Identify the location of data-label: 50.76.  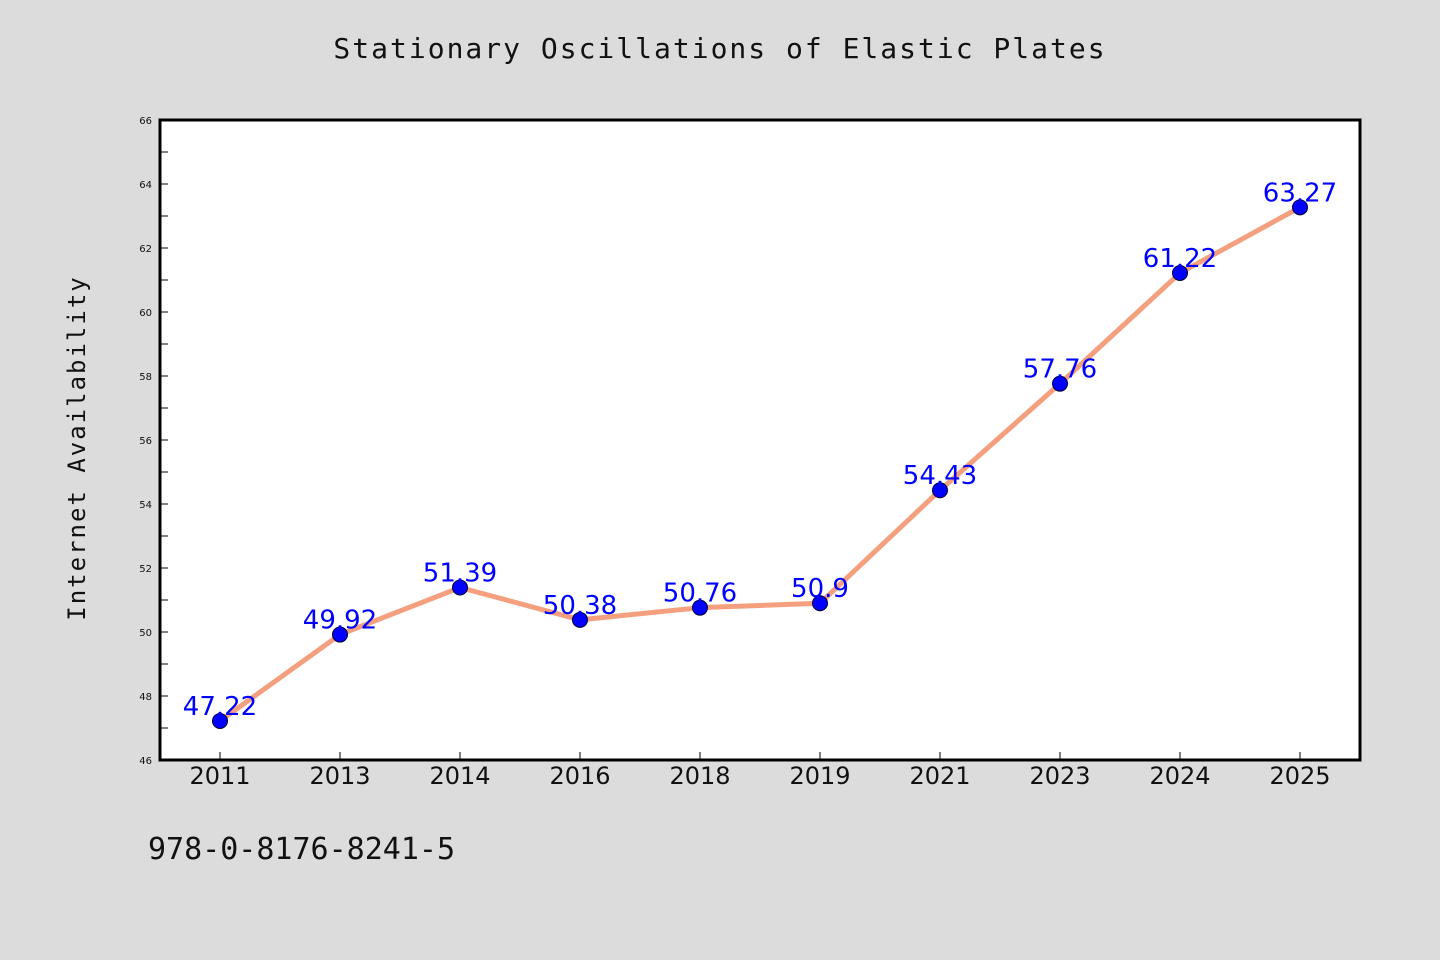
(700, 594).